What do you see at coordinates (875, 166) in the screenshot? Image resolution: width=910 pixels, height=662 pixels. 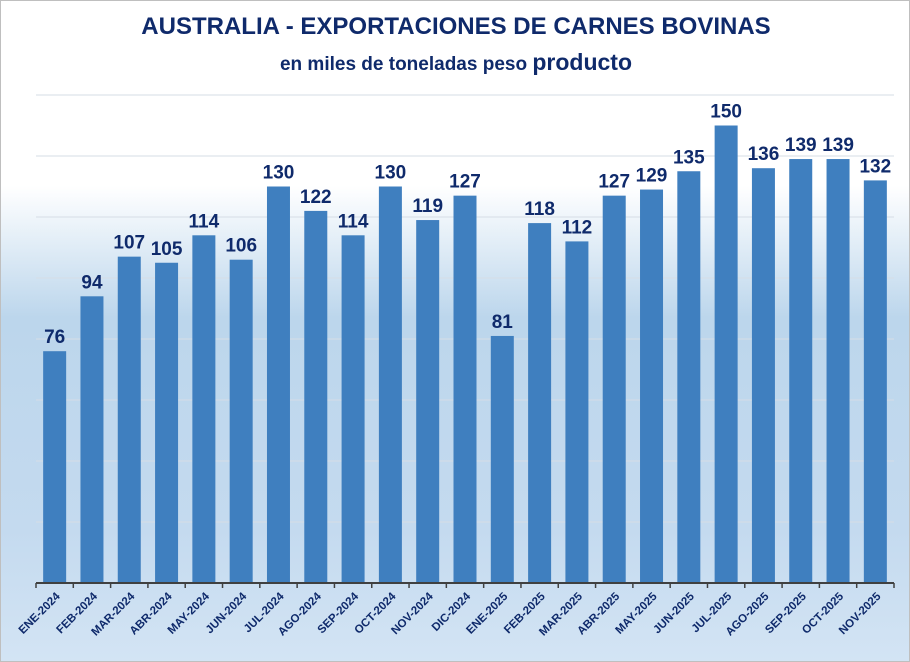 I see `data-label: 132` at bounding box center [875, 166].